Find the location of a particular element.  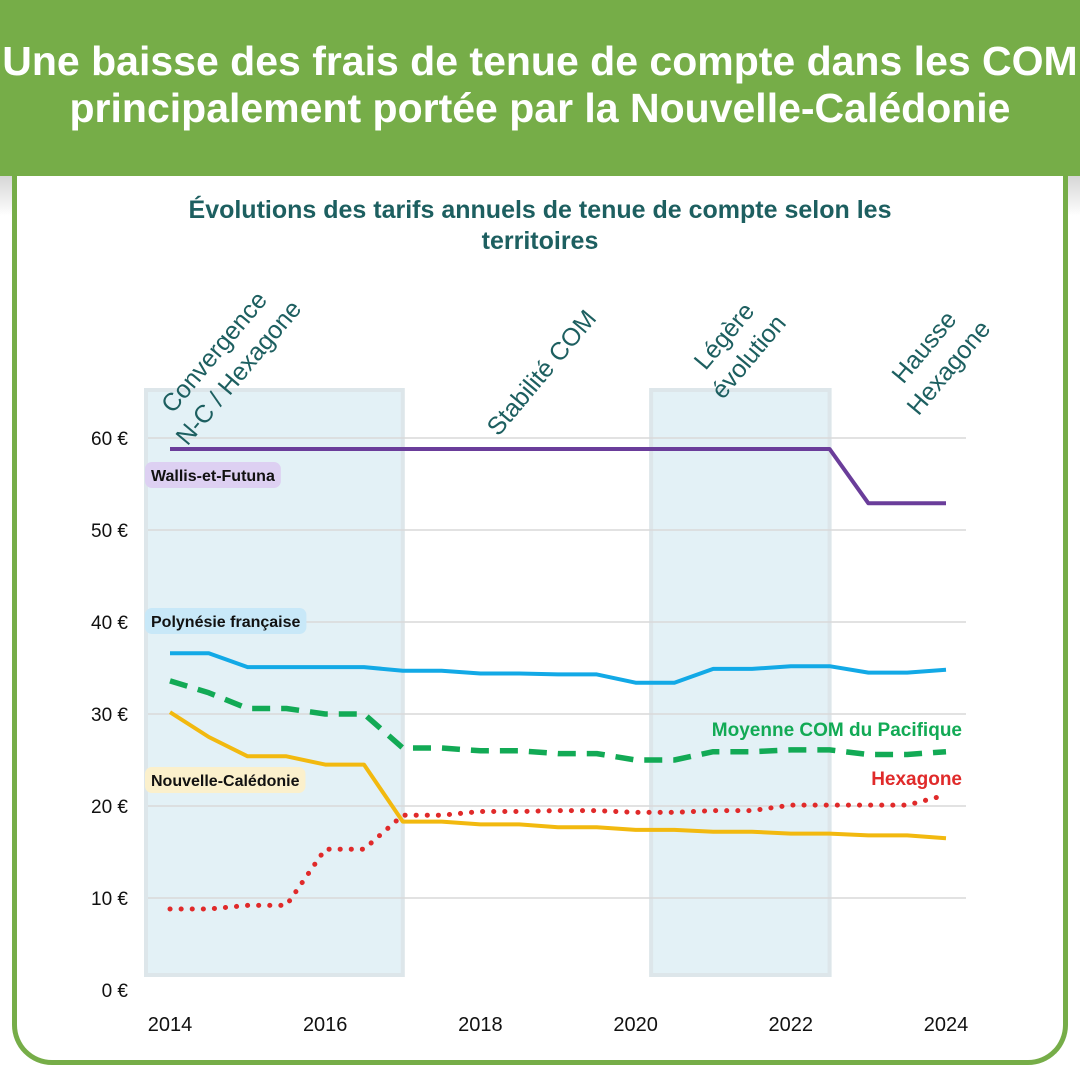

x-tick-label-2022: 2022 is located at coordinates (791, 1025).